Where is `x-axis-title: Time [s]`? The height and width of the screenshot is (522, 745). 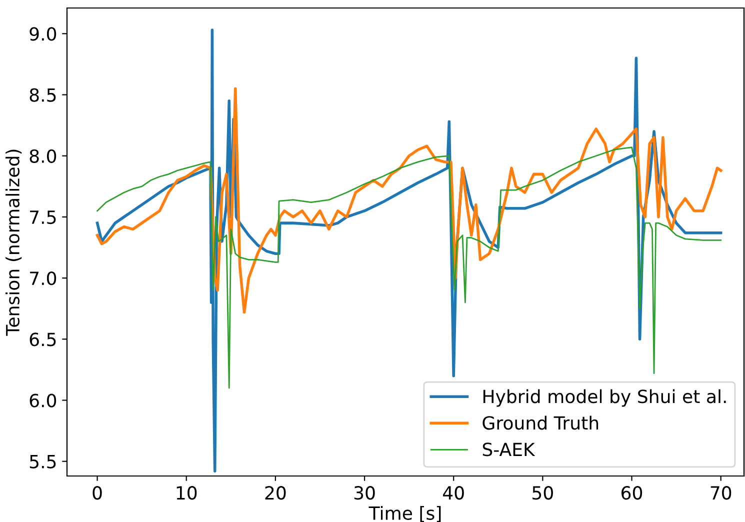 x-axis-title: Time [s] is located at coordinates (404, 514).